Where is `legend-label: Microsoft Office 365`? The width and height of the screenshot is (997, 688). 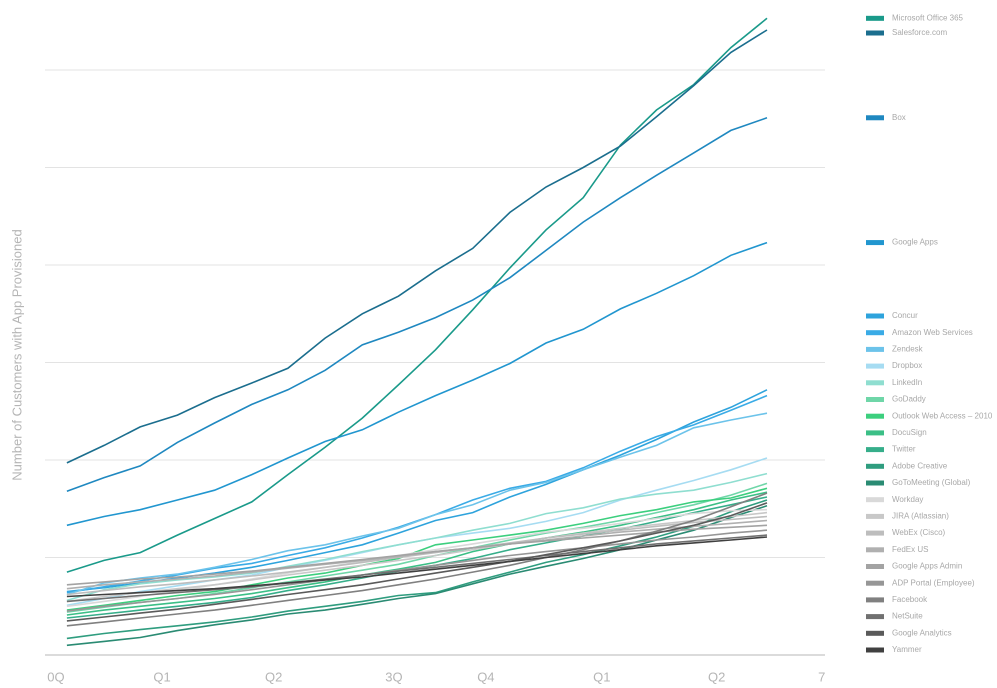 legend-label: Microsoft Office 365 is located at coordinates (928, 17).